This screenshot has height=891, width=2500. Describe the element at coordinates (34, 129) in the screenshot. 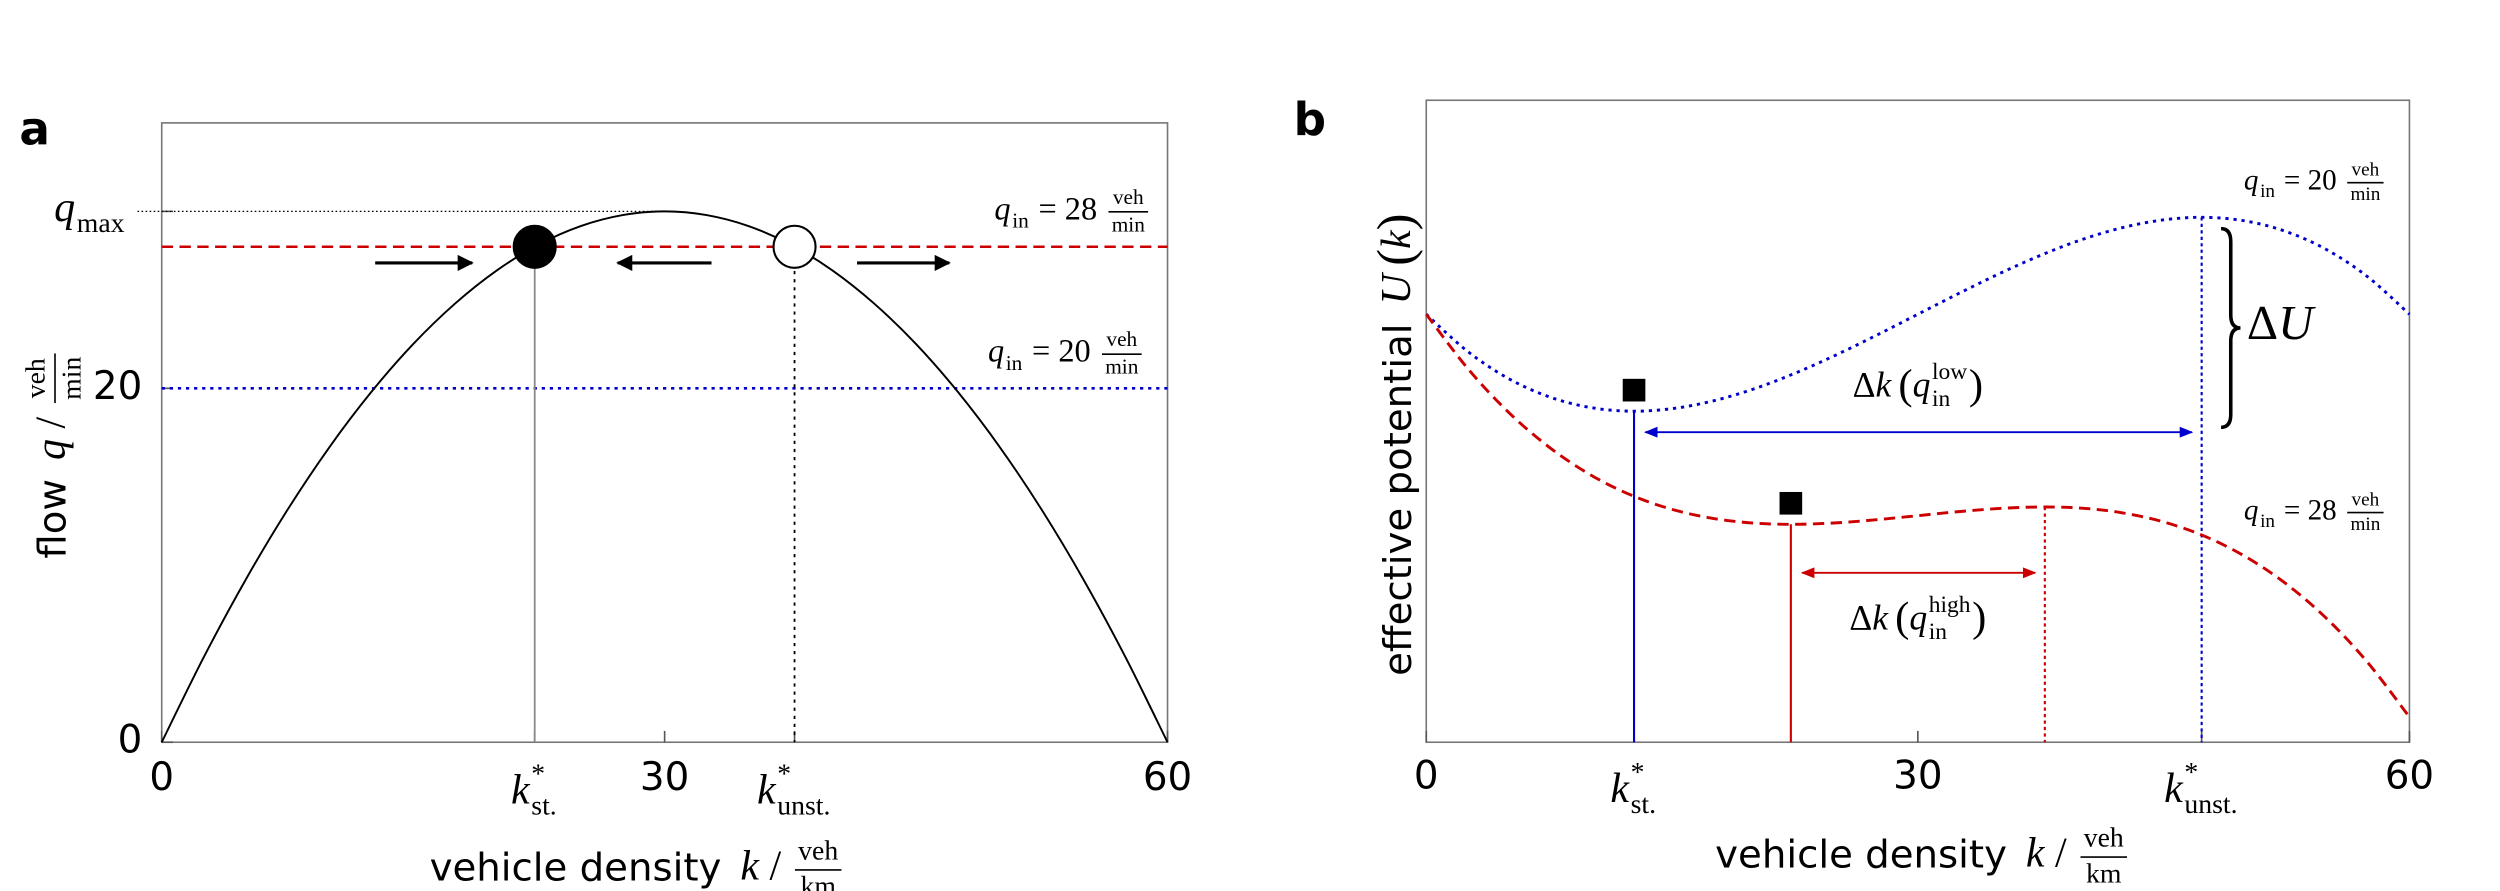

I see `panel-letter: a` at that location.